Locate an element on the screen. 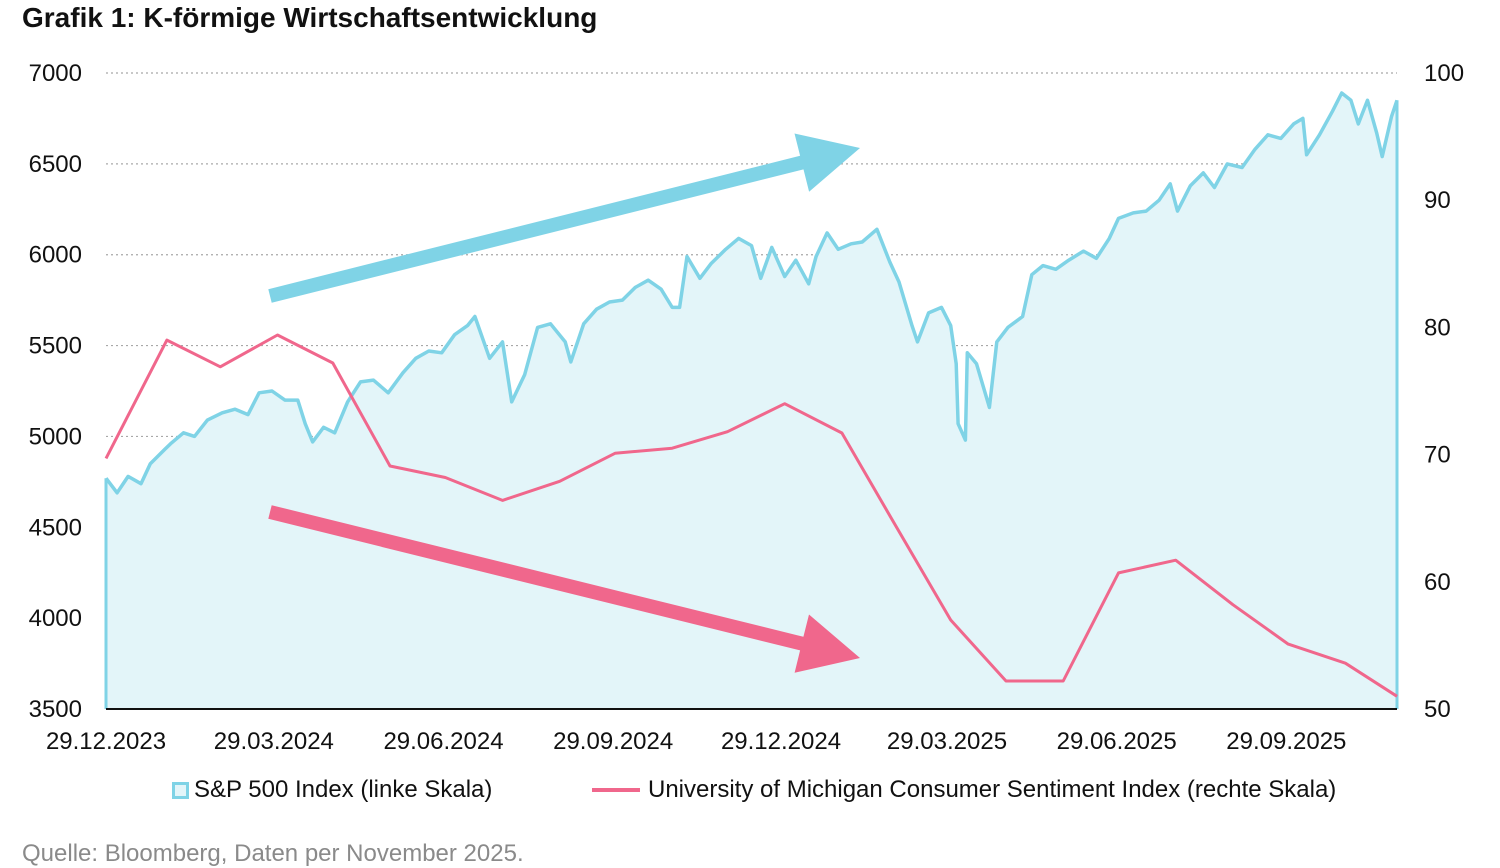  x-tick-label: 29.06.2025 is located at coordinates (1117, 741).